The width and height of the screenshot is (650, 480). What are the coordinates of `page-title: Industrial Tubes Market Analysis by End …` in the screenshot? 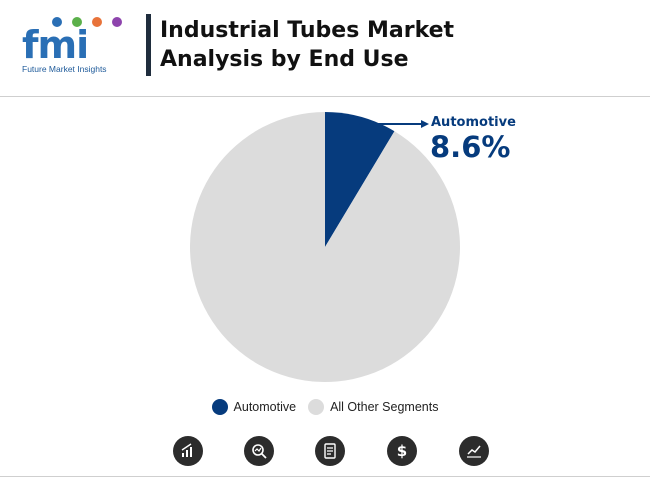 It's located at (400, 45).